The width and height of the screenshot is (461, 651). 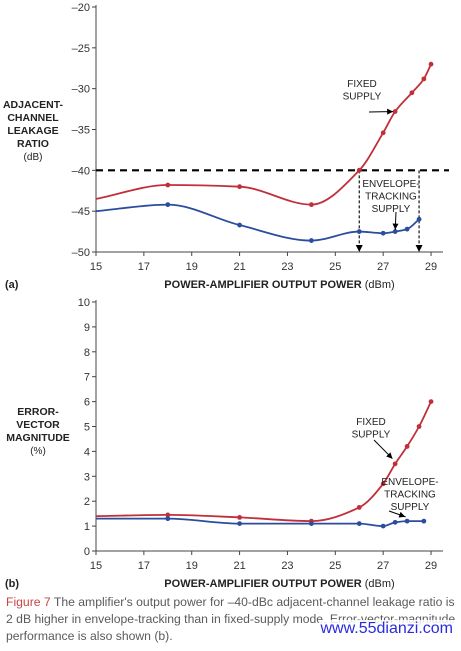 I want to click on y-axis-label-line: LEAKAGE, so click(x=32, y=131).